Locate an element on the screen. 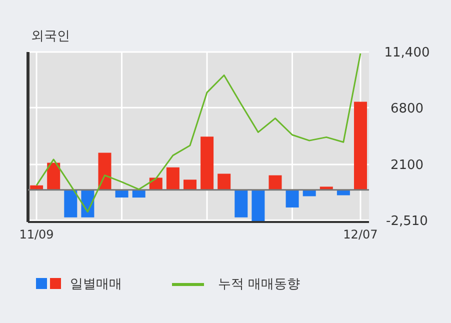 The height and width of the screenshot is (323, 451). legend-label: 누적 매매동향 is located at coordinates (259, 284).